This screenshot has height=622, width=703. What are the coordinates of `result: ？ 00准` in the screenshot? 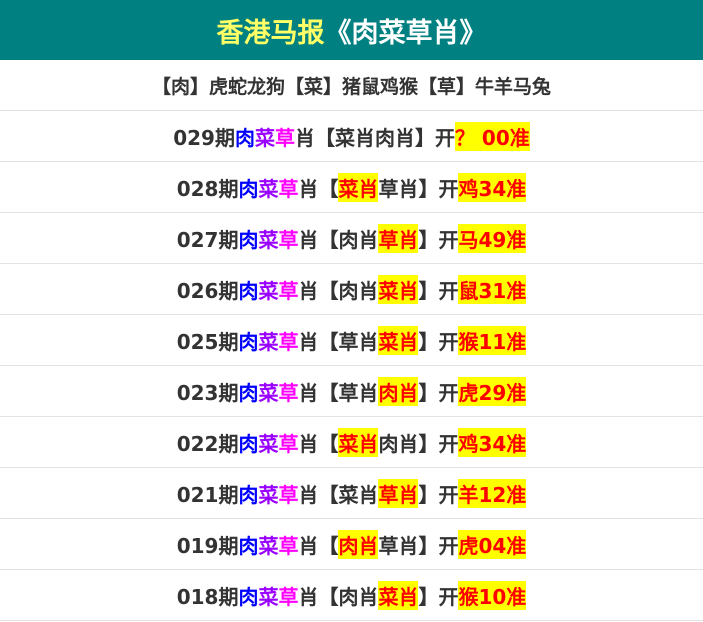 It's located at (492, 136).